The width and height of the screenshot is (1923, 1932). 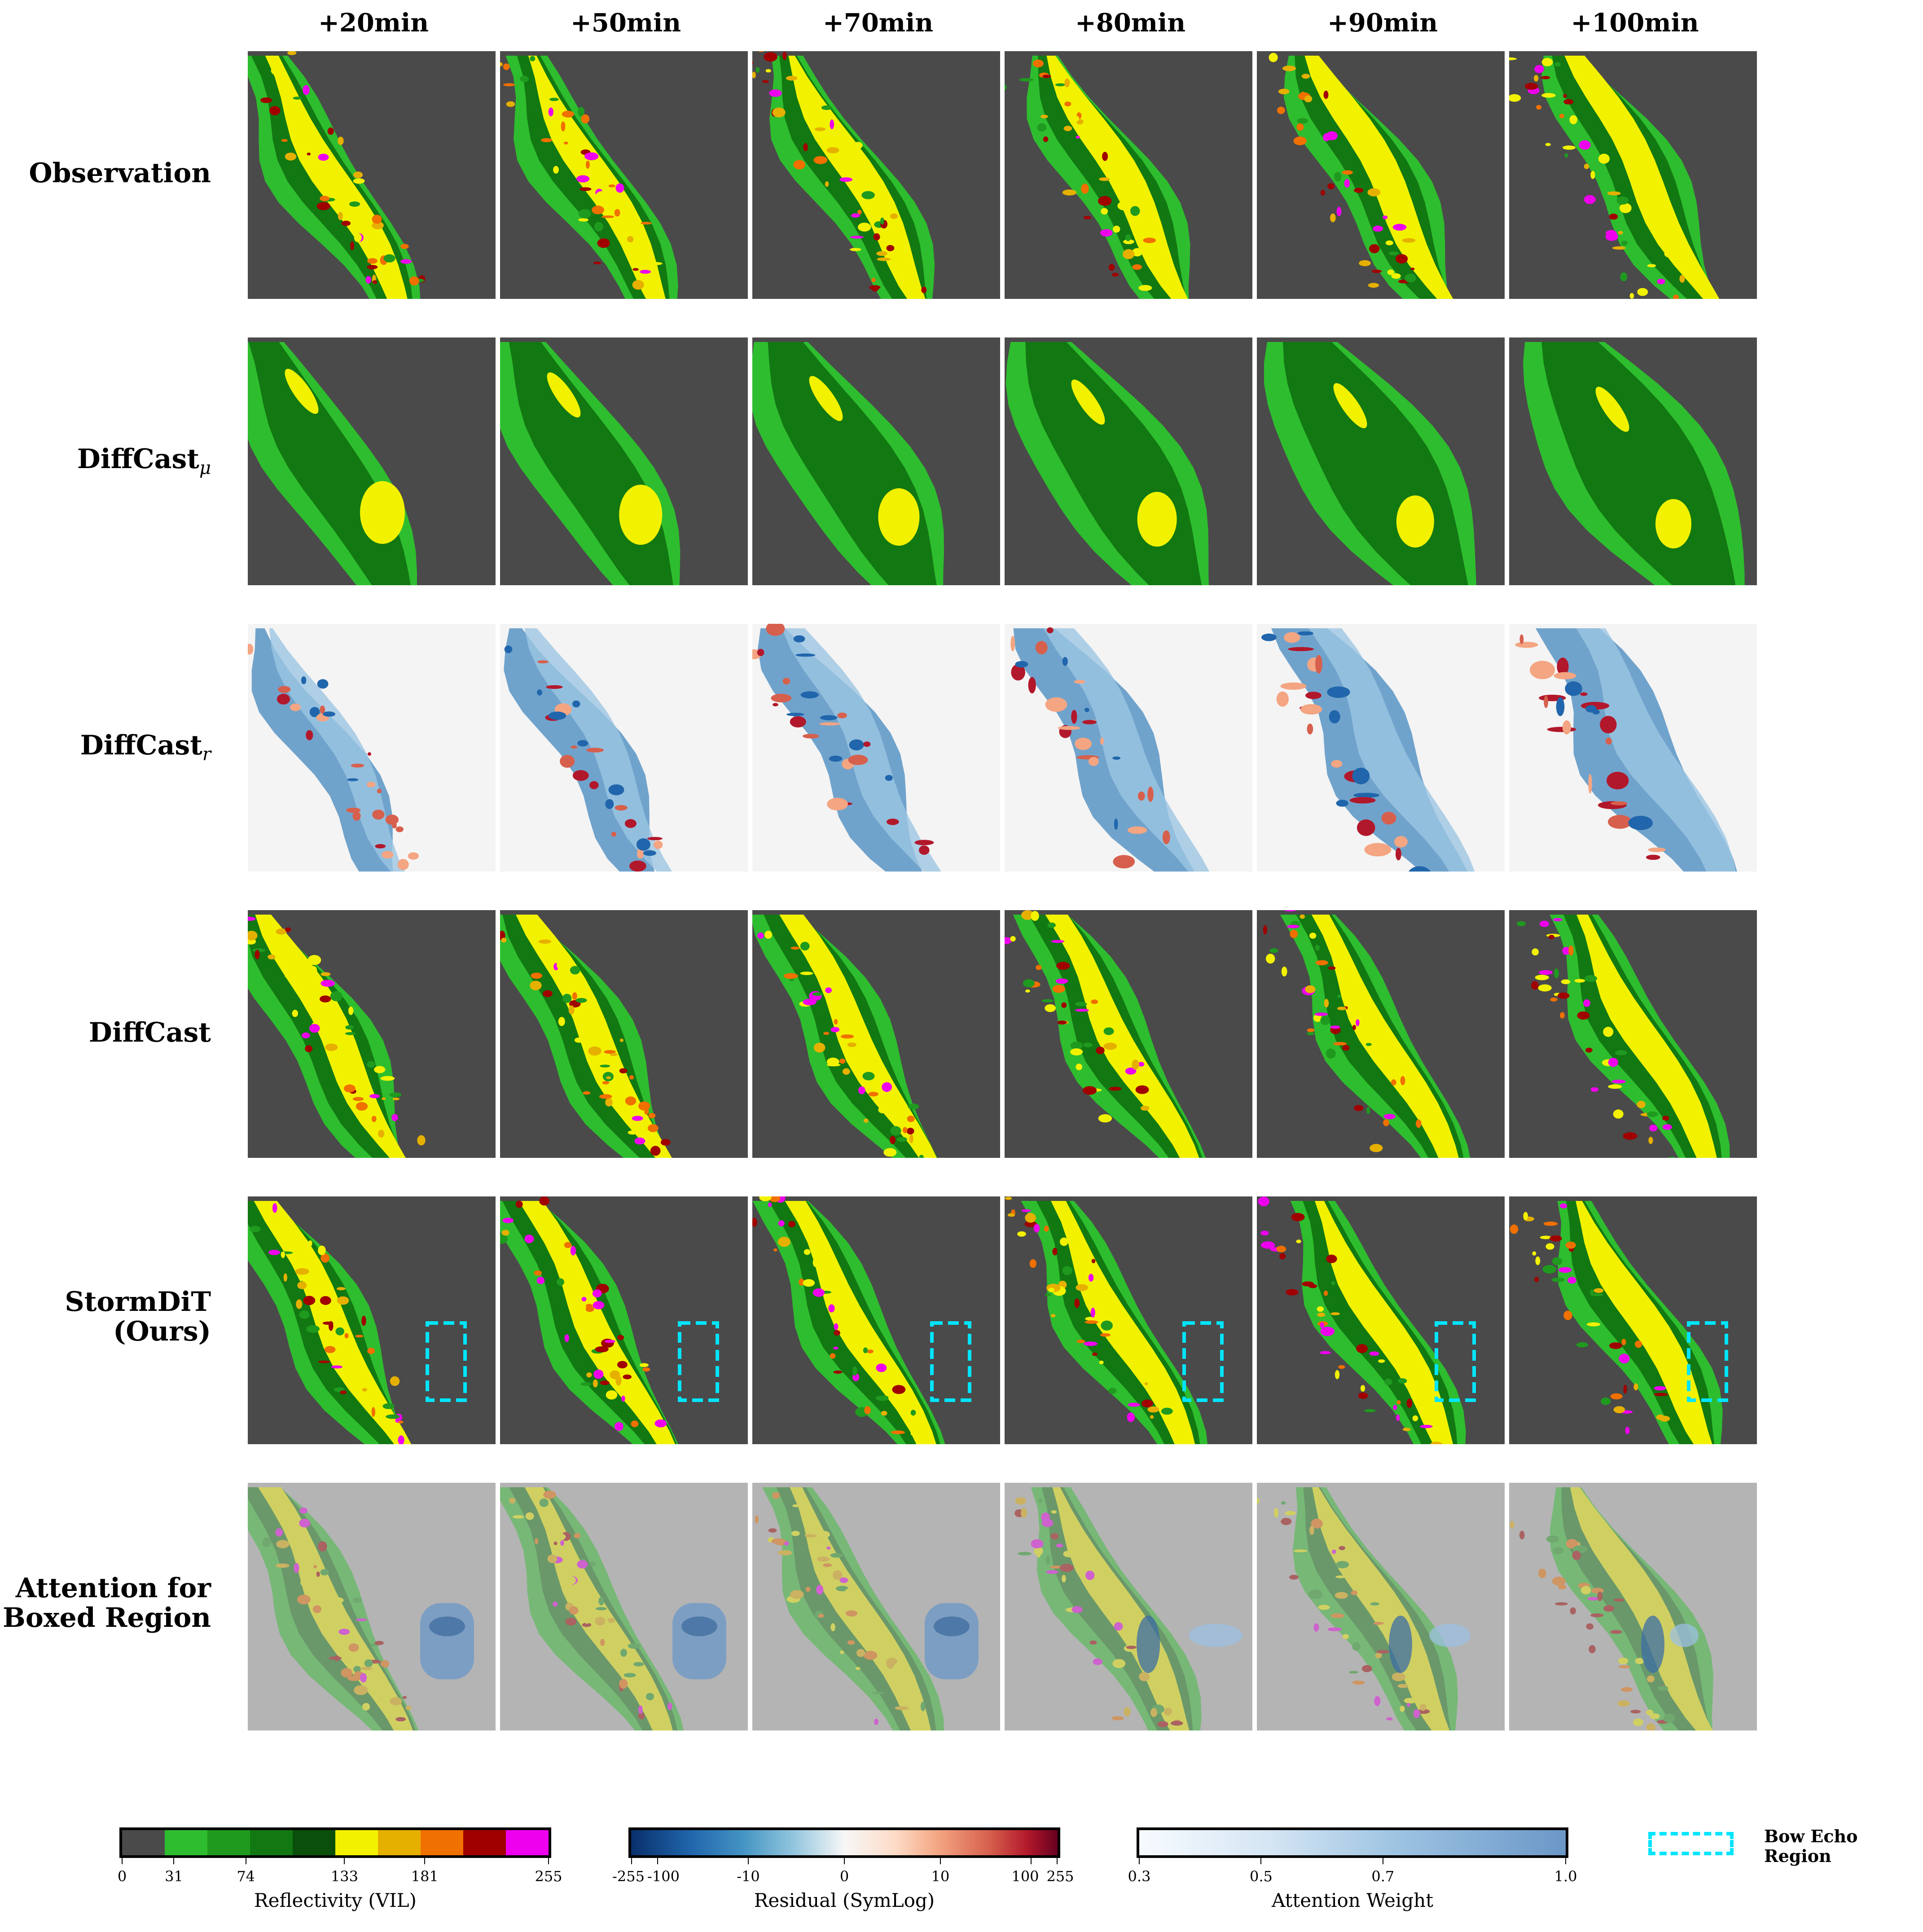 I want to click on panel-residual-row3-col3, so click(x=876, y=748).